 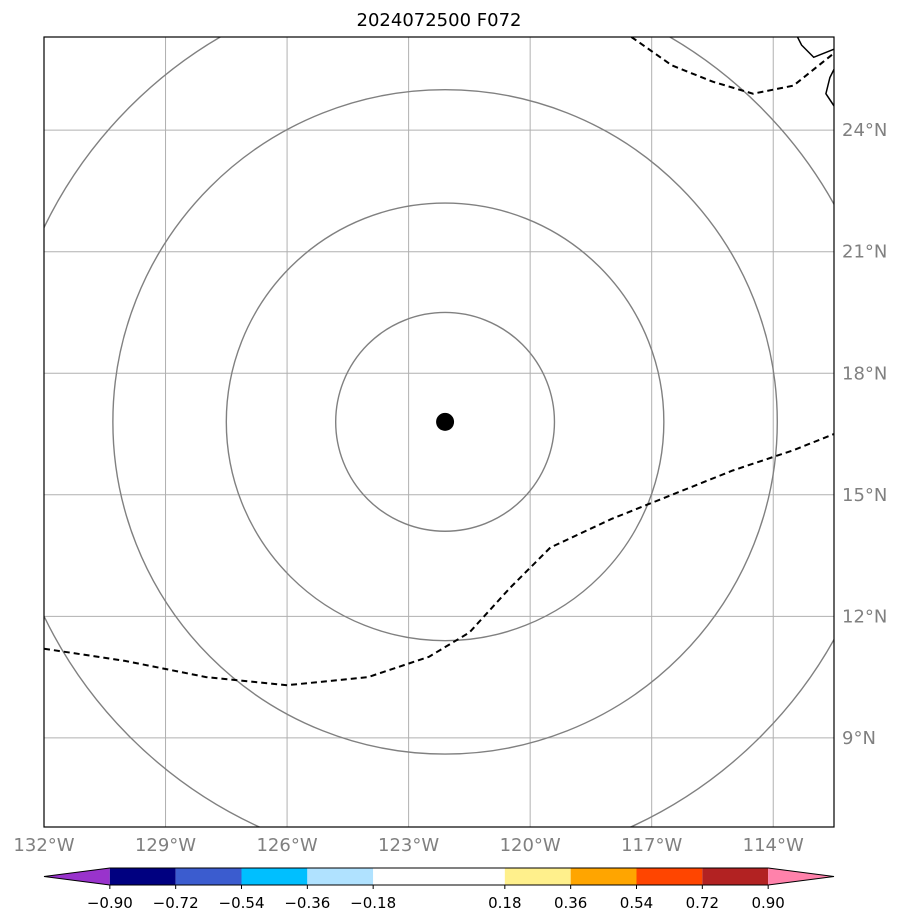 I want to click on longitude-label: 132°W, so click(x=43, y=845).